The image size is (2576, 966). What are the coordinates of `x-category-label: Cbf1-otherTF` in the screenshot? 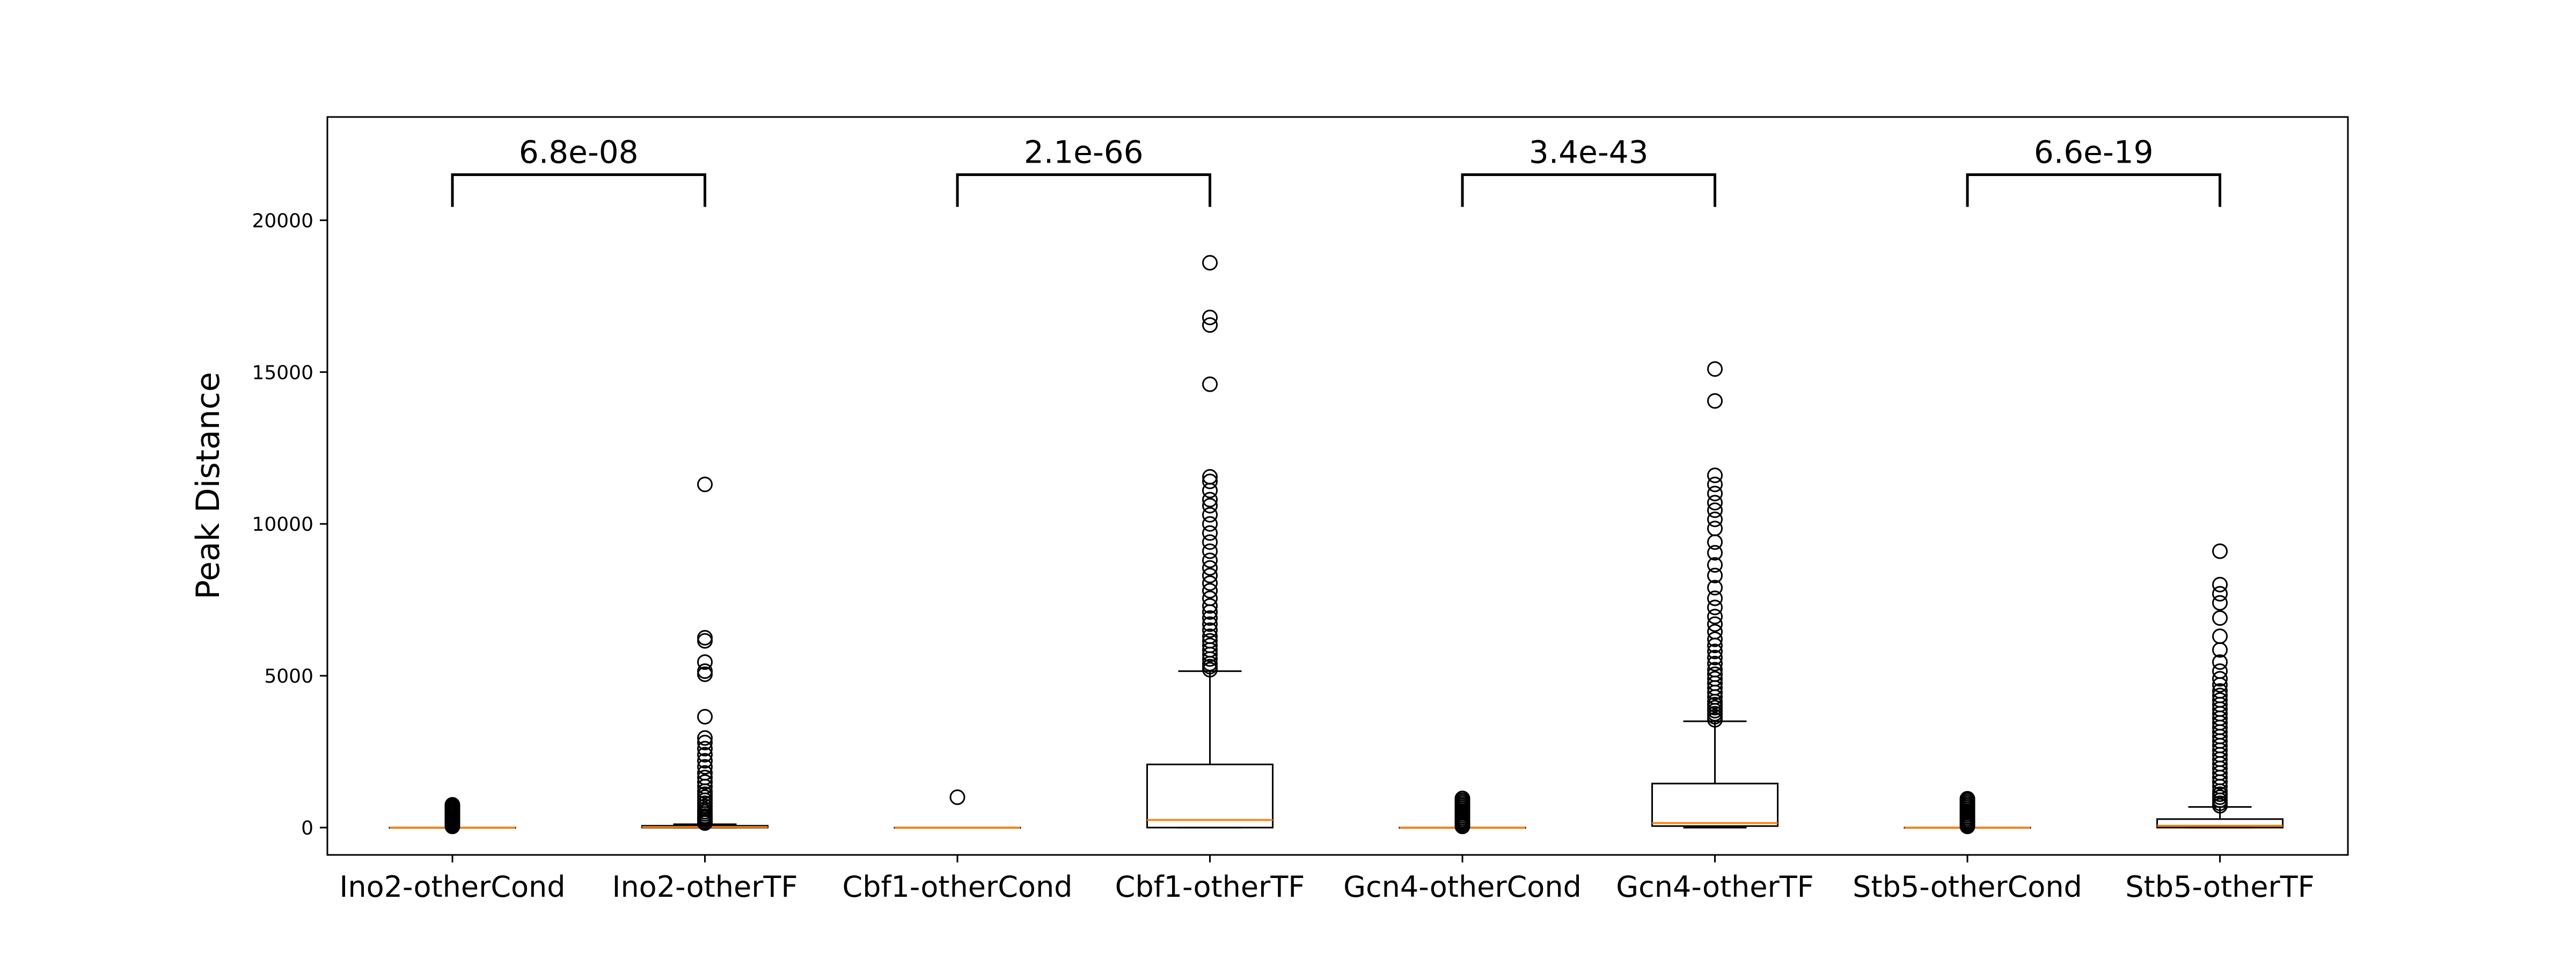 It's located at (1210, 887).